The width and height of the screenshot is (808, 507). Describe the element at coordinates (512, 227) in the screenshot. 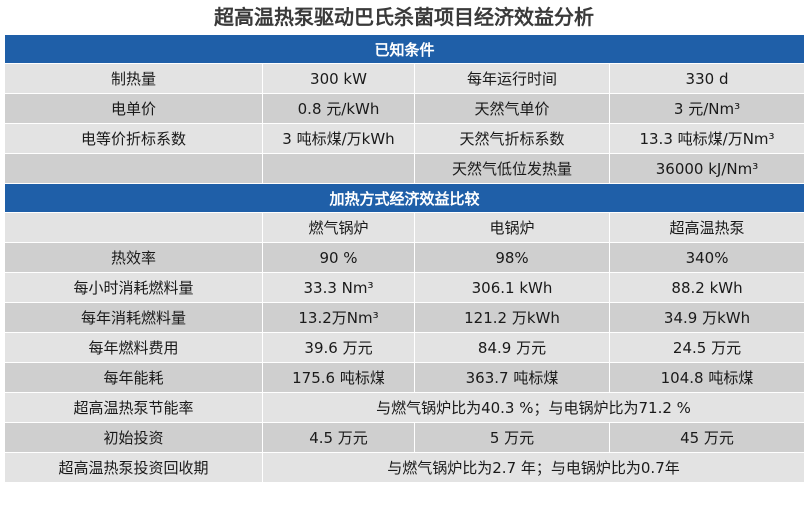

I see `column-header: 电锅炉` at that location.